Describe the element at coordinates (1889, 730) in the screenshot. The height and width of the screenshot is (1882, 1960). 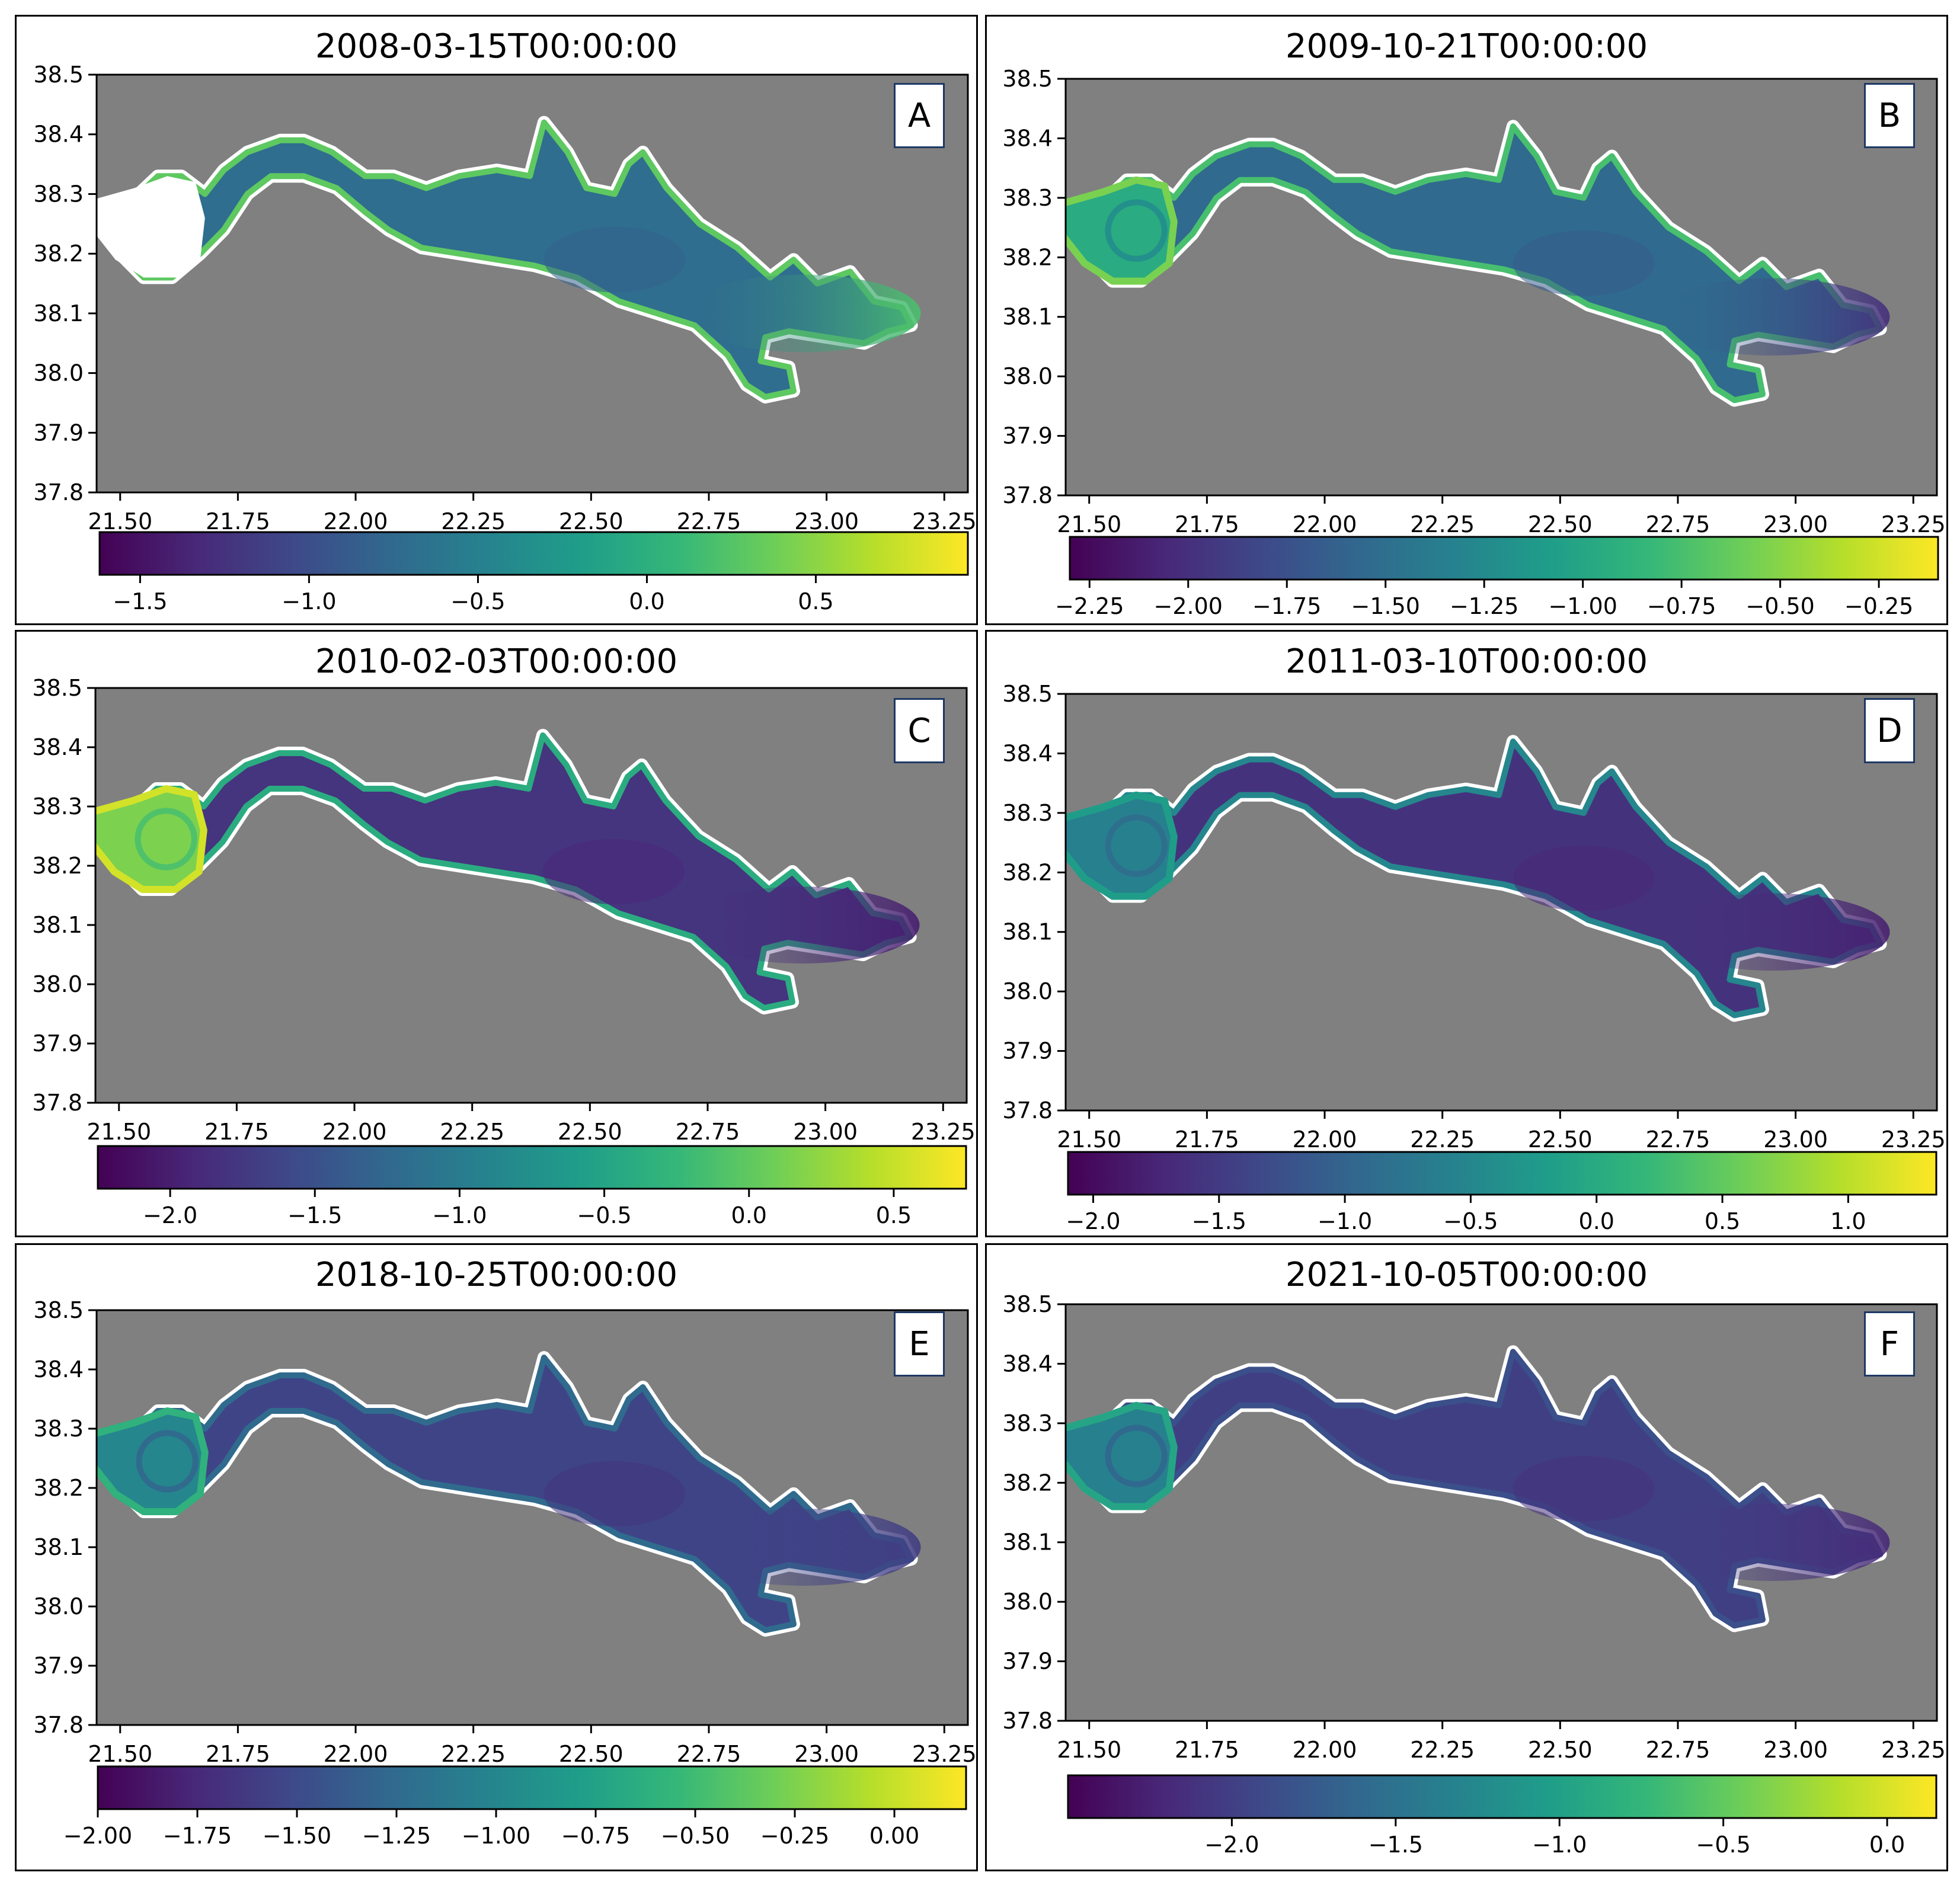
I see `panel-label: D` at that location.